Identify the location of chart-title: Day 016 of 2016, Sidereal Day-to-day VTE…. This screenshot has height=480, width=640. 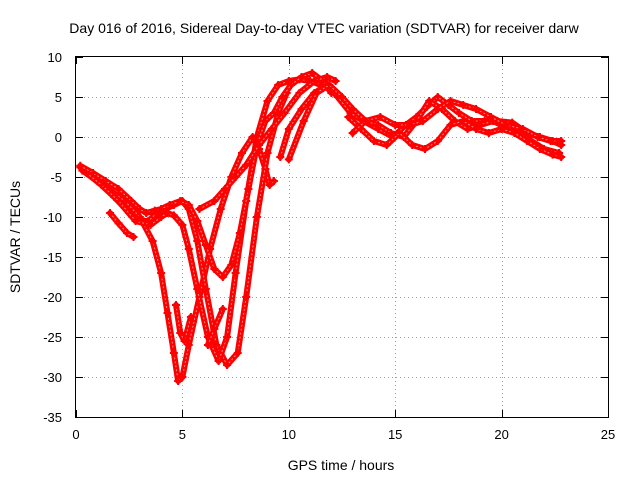
(324, 28).